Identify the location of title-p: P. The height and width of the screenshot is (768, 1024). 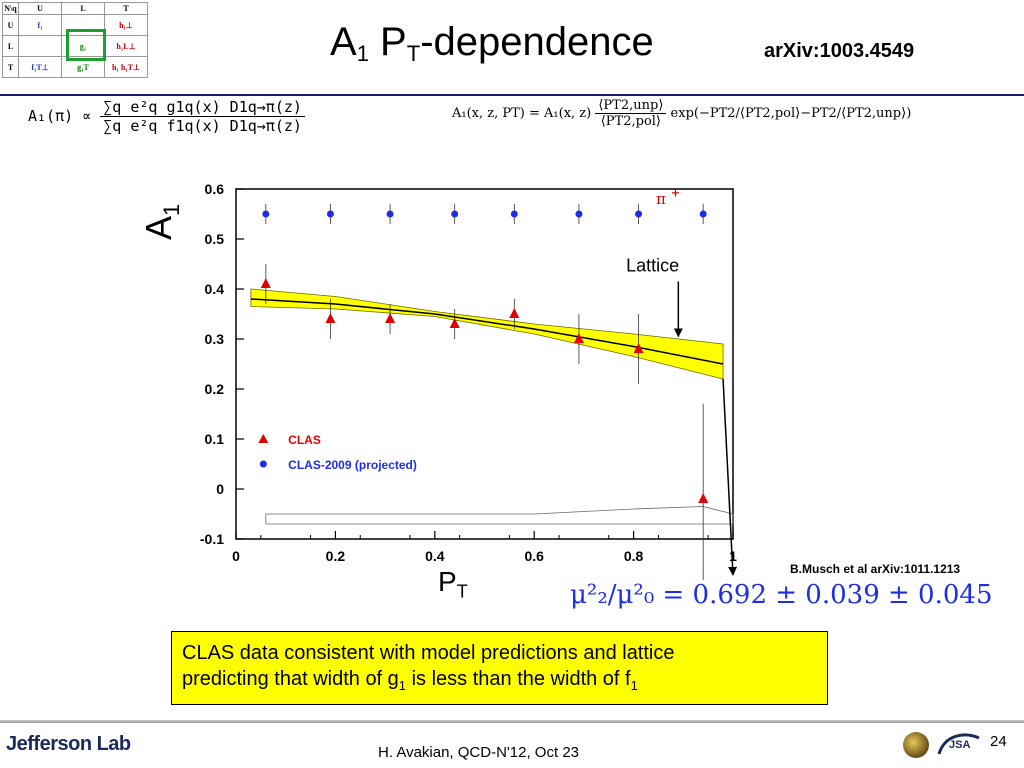
(387, 42).